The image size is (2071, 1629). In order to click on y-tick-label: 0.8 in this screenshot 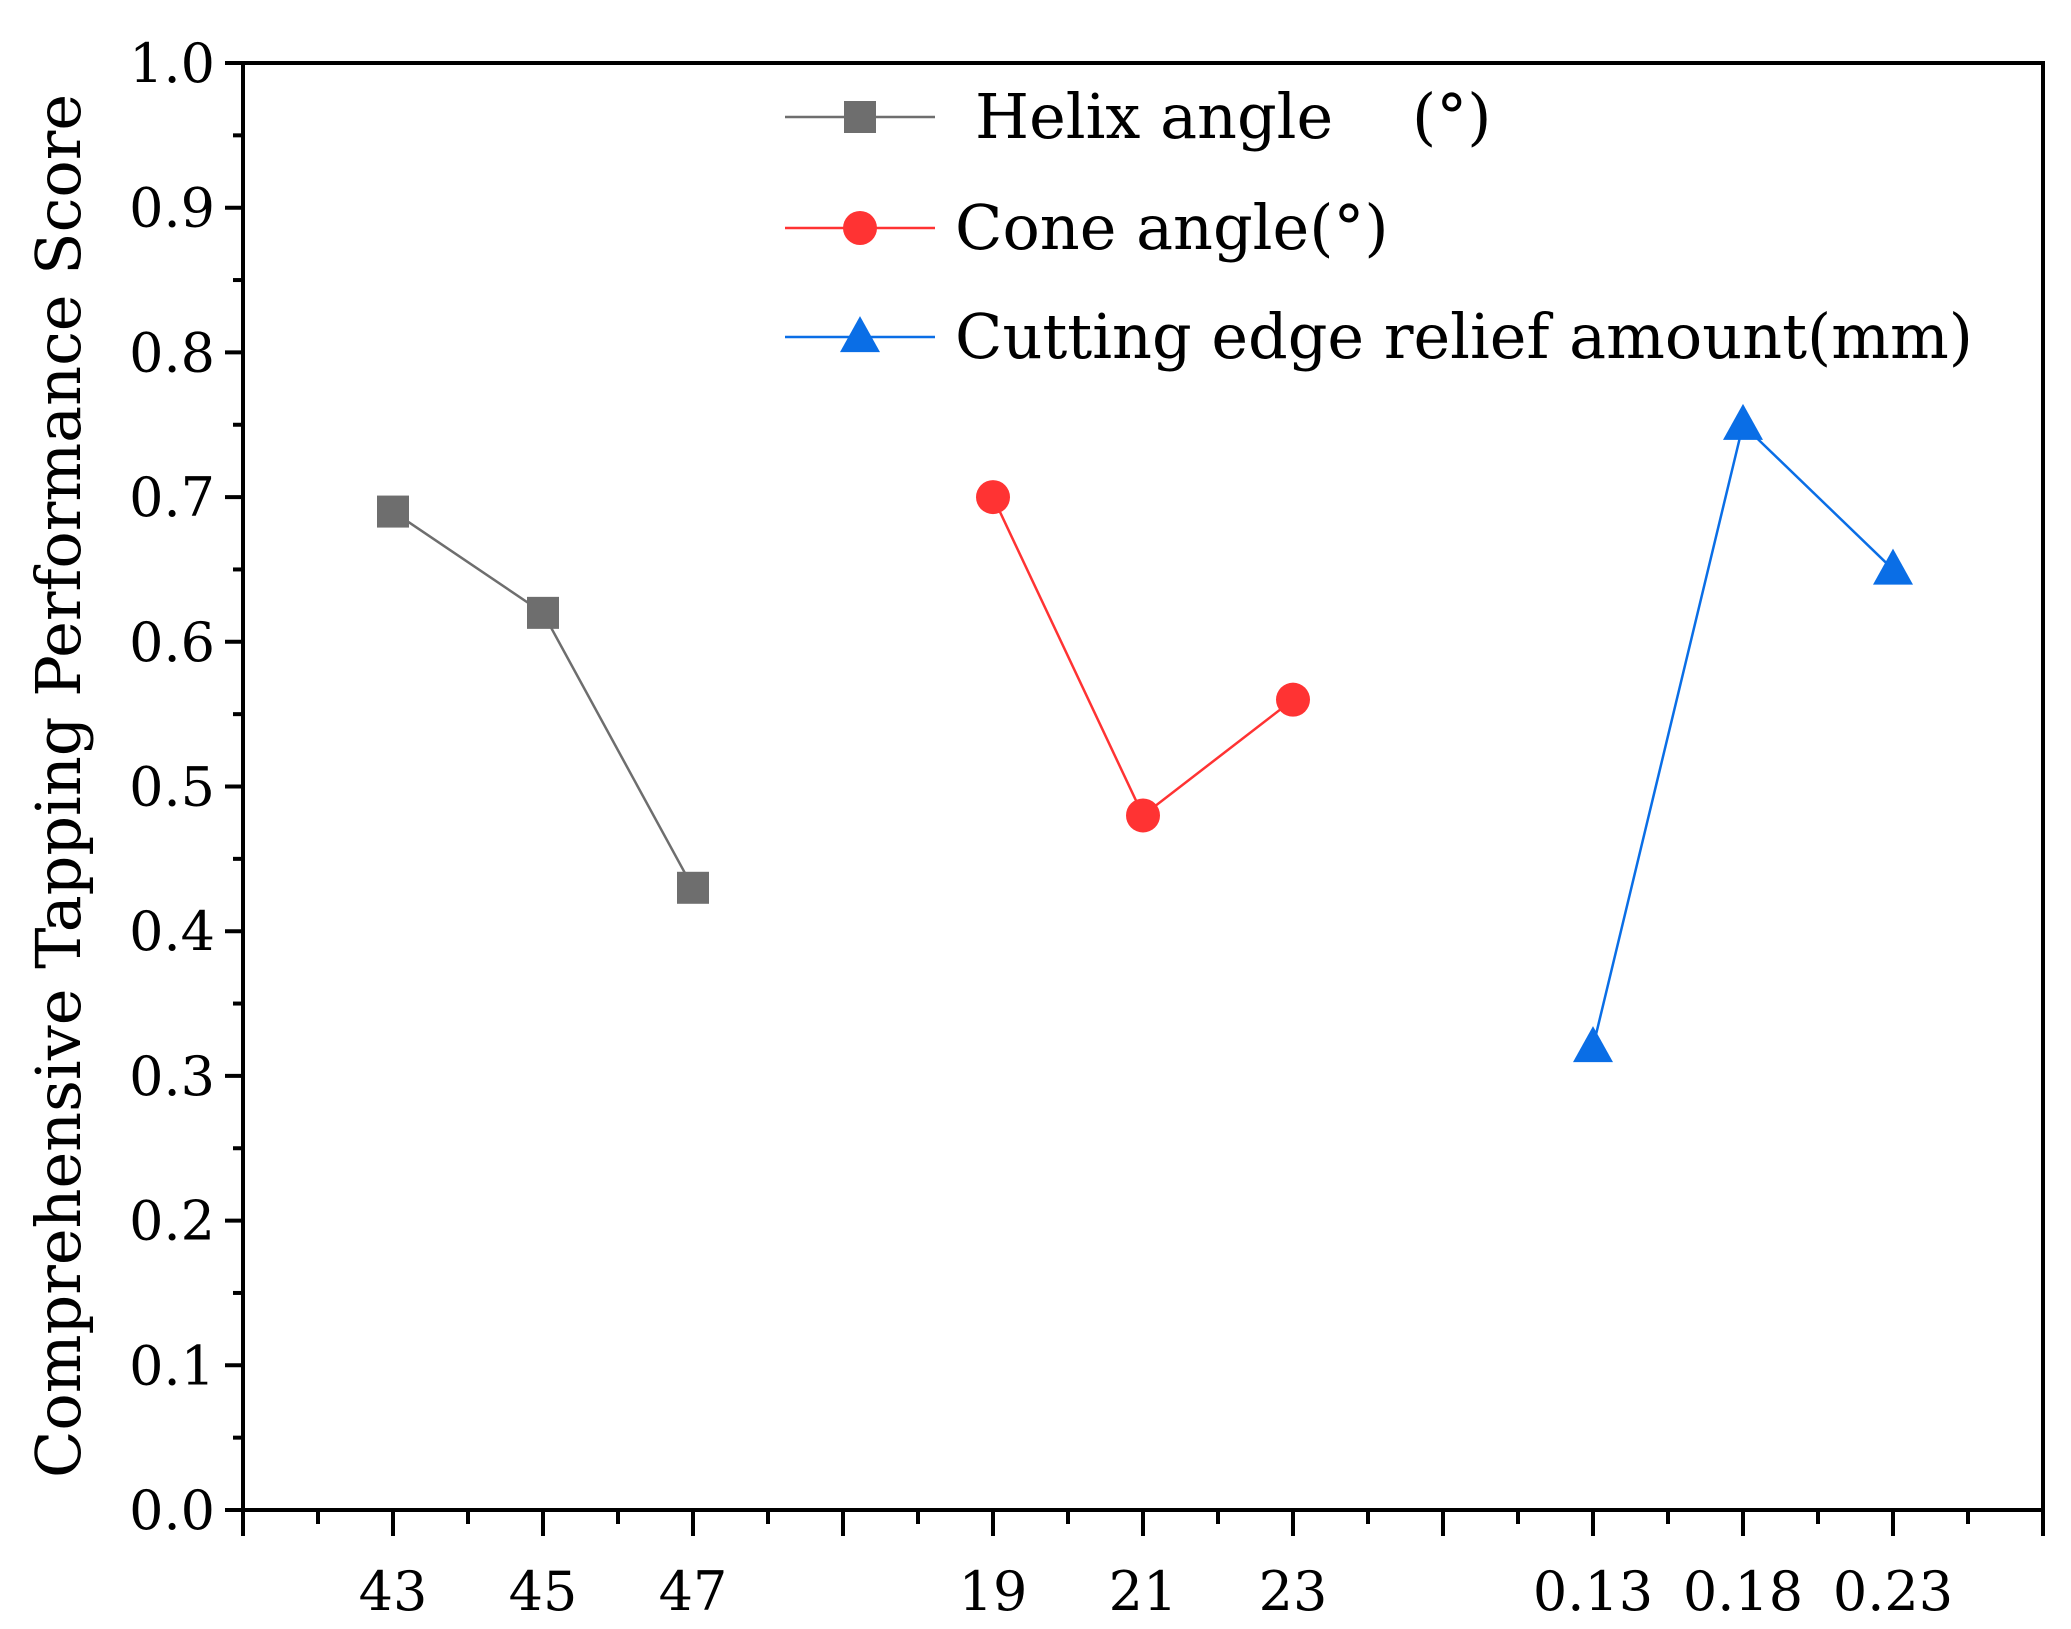, I will do `click(172, 352)`.